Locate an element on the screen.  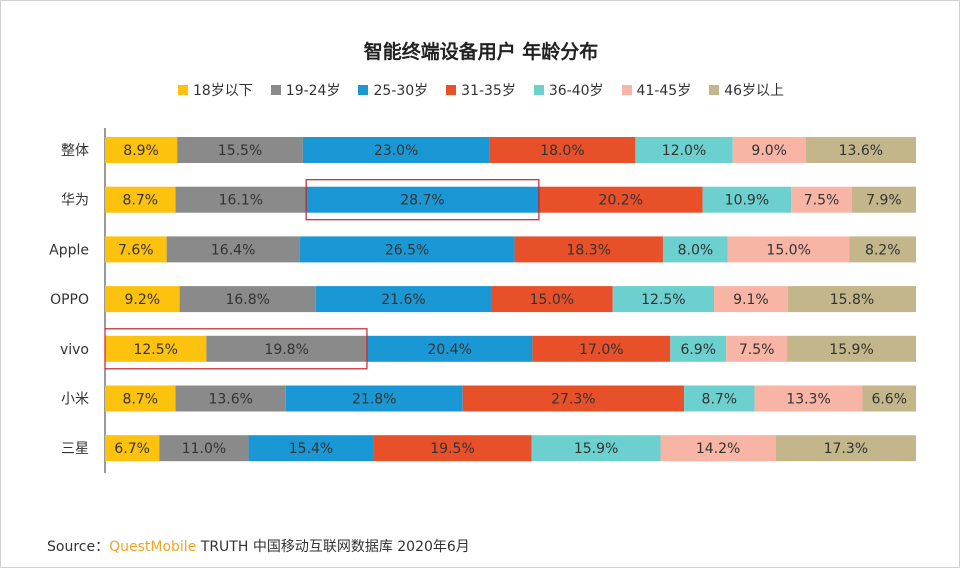
data-label: 15.9% is located at coordinates (851, 350).